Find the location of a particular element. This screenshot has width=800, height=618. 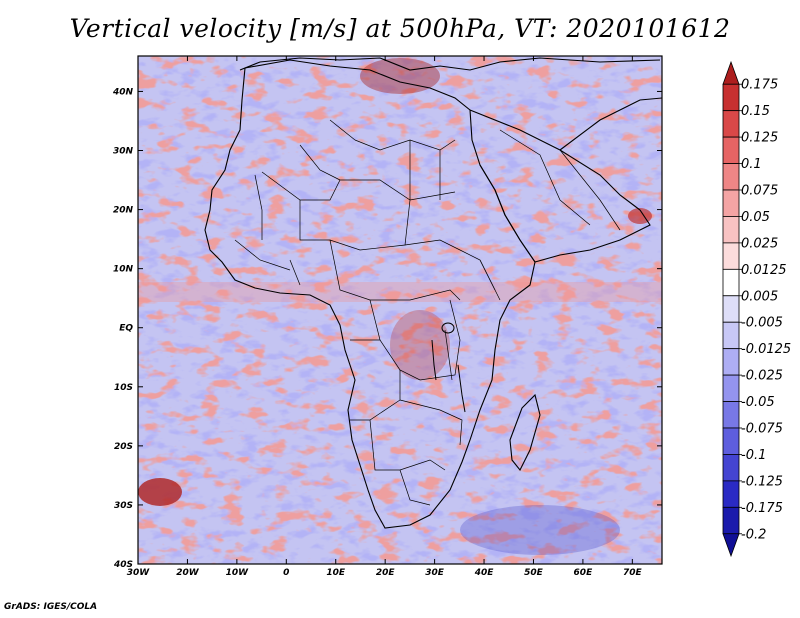

madagascar-coastline is located at coordinates (525, 432).